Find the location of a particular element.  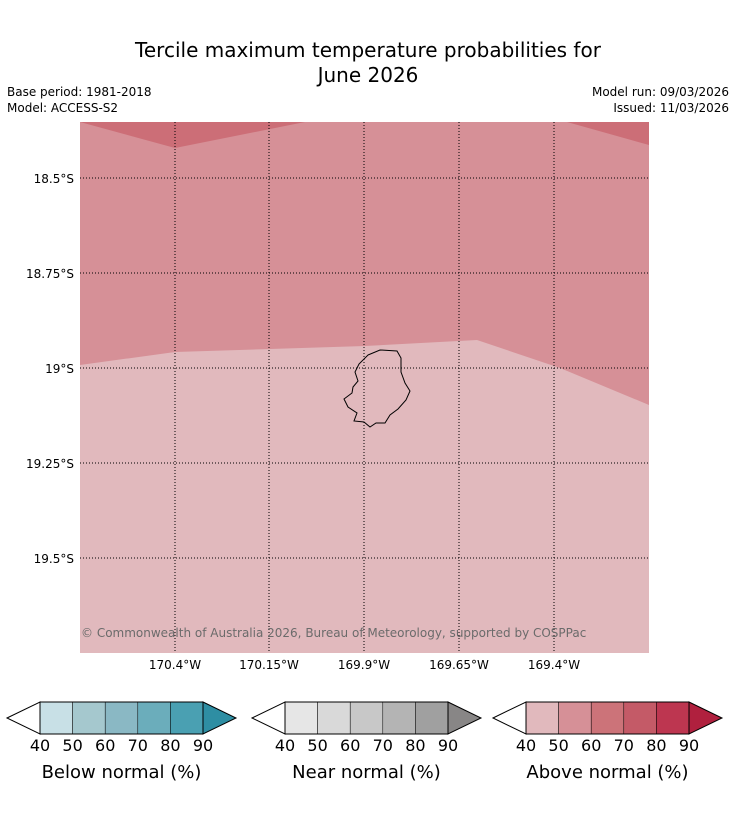

below-colorbar-tick: 40 is located at coordinates (40, 745).